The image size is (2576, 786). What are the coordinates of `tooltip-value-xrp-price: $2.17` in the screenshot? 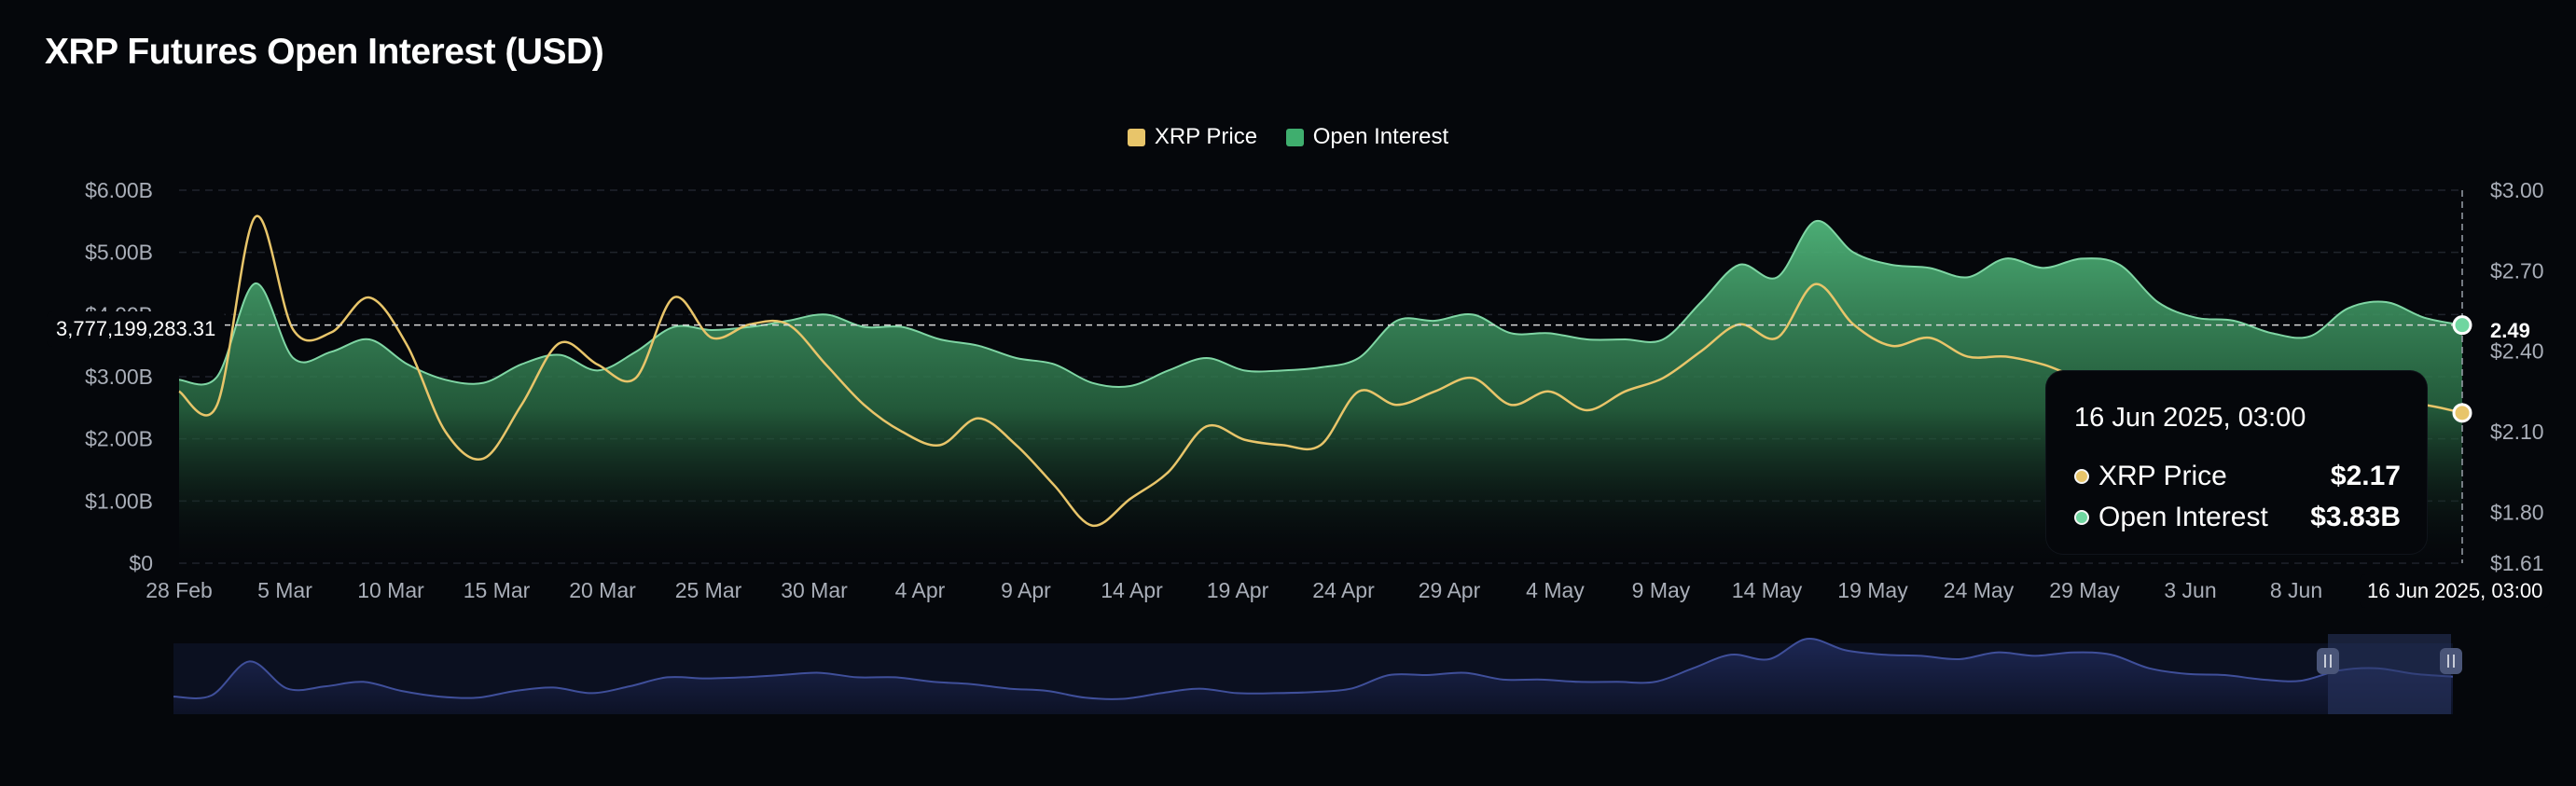 It's located at (2365, 476).